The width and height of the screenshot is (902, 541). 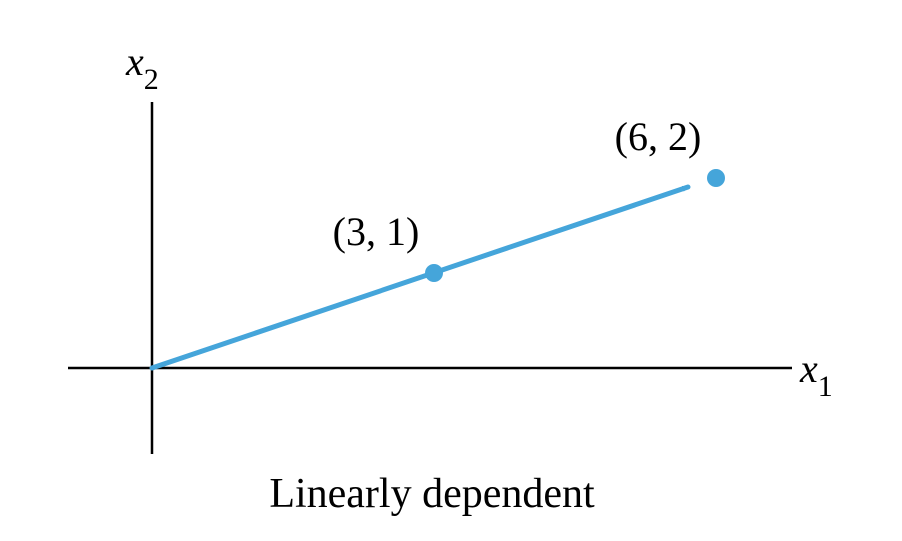 I want to click on caption: Linearly dependent, so click(x=432, y=494).